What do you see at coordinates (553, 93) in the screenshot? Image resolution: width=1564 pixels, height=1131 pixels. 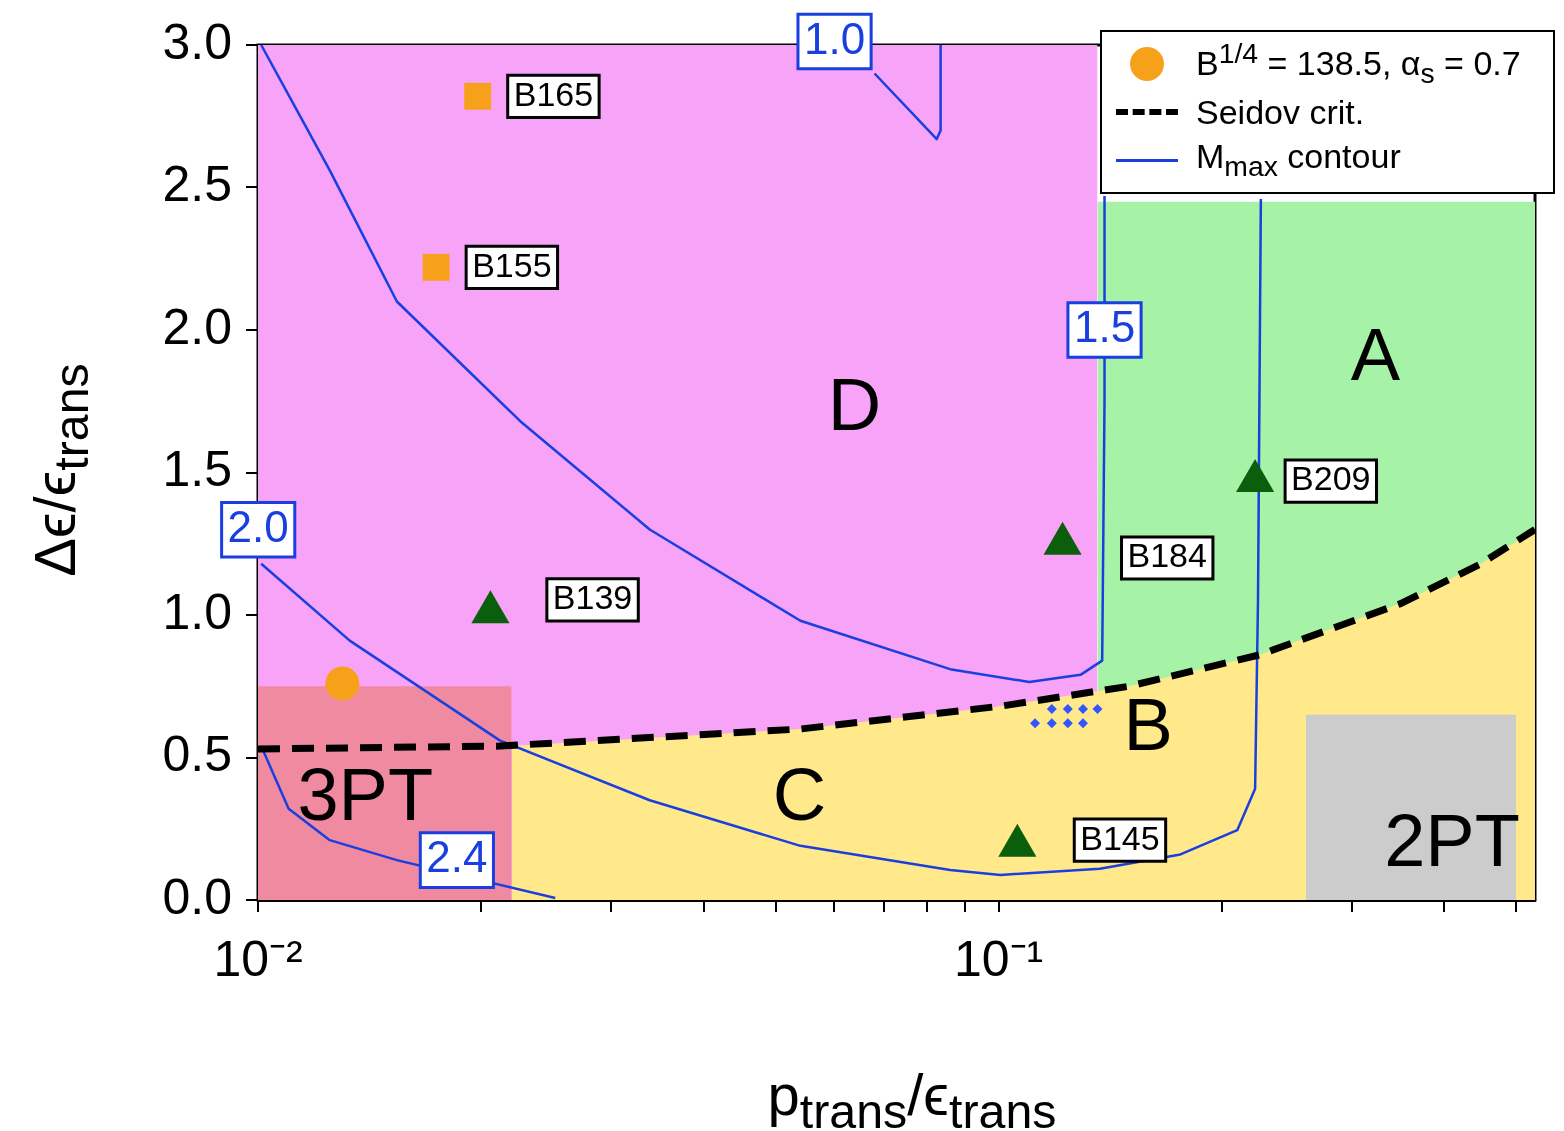 I see `annotation: B165` at bounding box center [553, 93].